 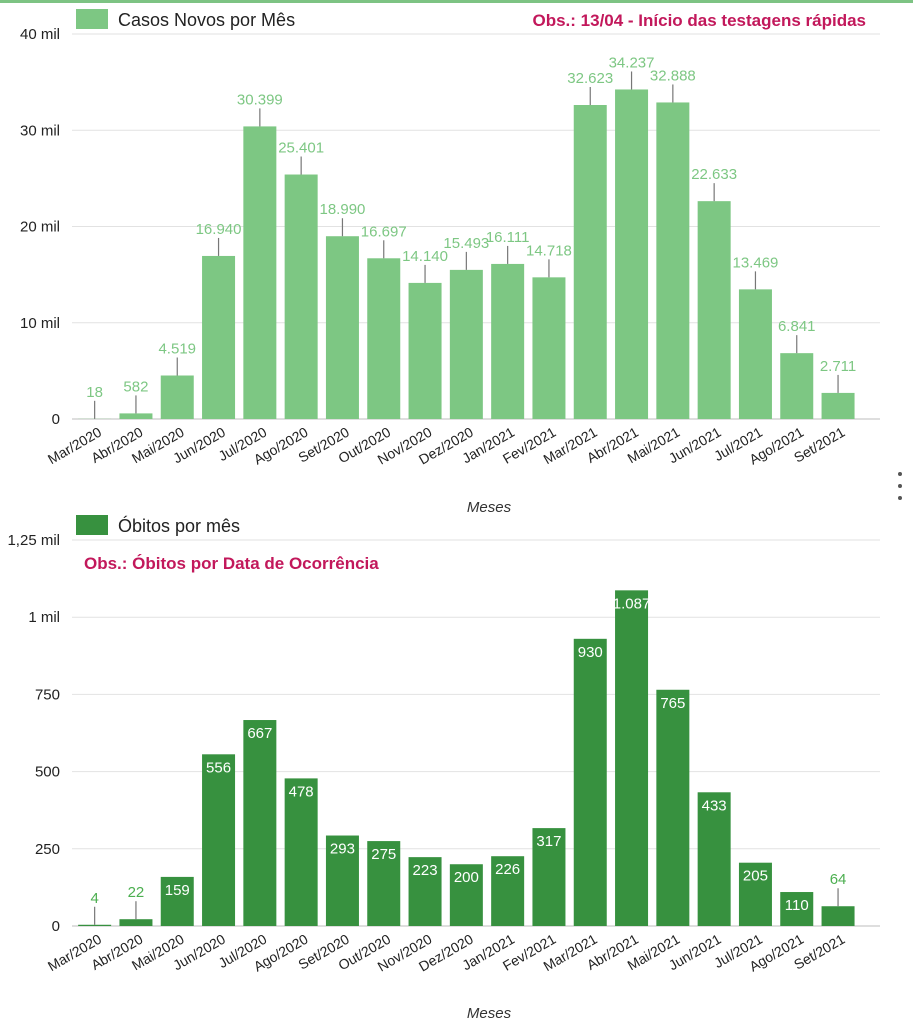 I want to click on data-label: 433, so click(x=714, y=805).